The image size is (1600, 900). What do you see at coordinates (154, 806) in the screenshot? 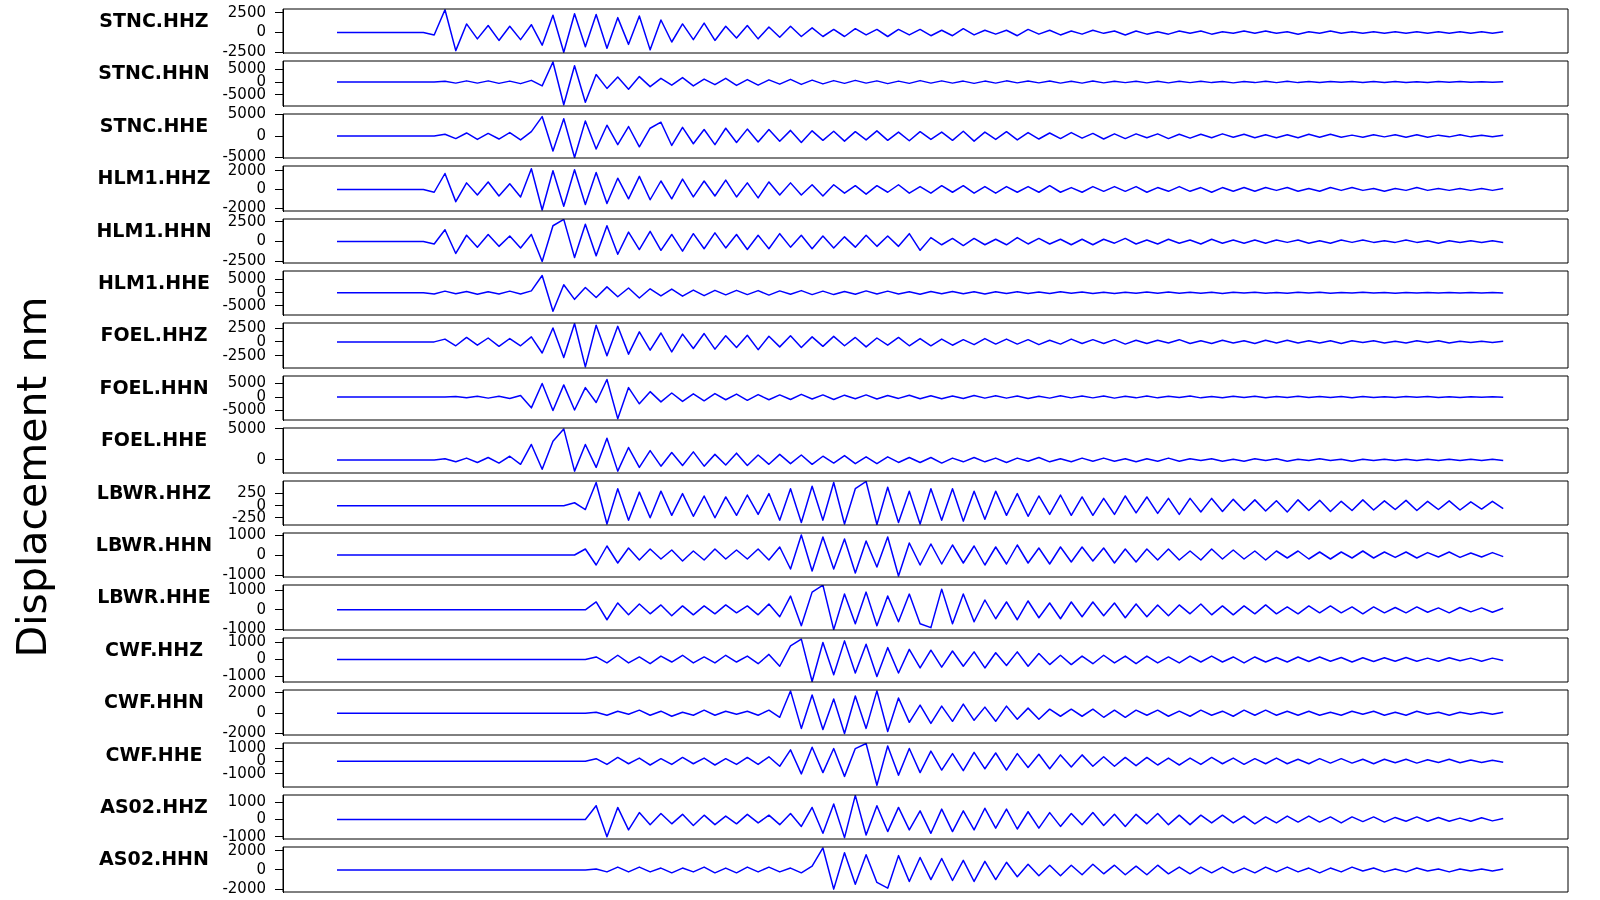
I see `chart-title: AS02.HHZ` at bounding box center [154, 806].